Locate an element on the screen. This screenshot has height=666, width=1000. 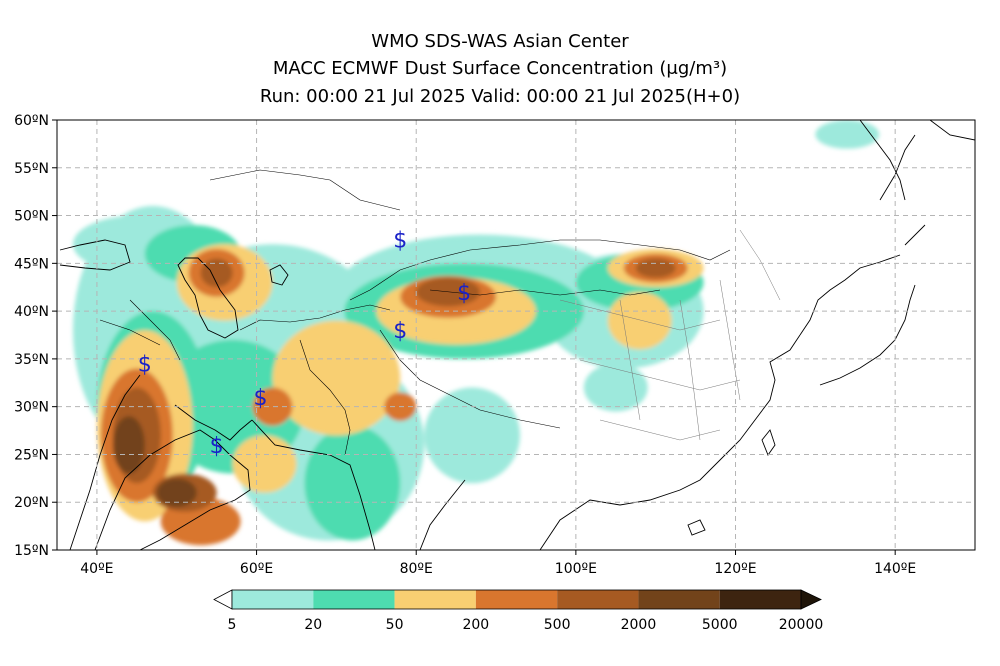
lat-tick-label: 45ºN is located at coordinates (31, 264).